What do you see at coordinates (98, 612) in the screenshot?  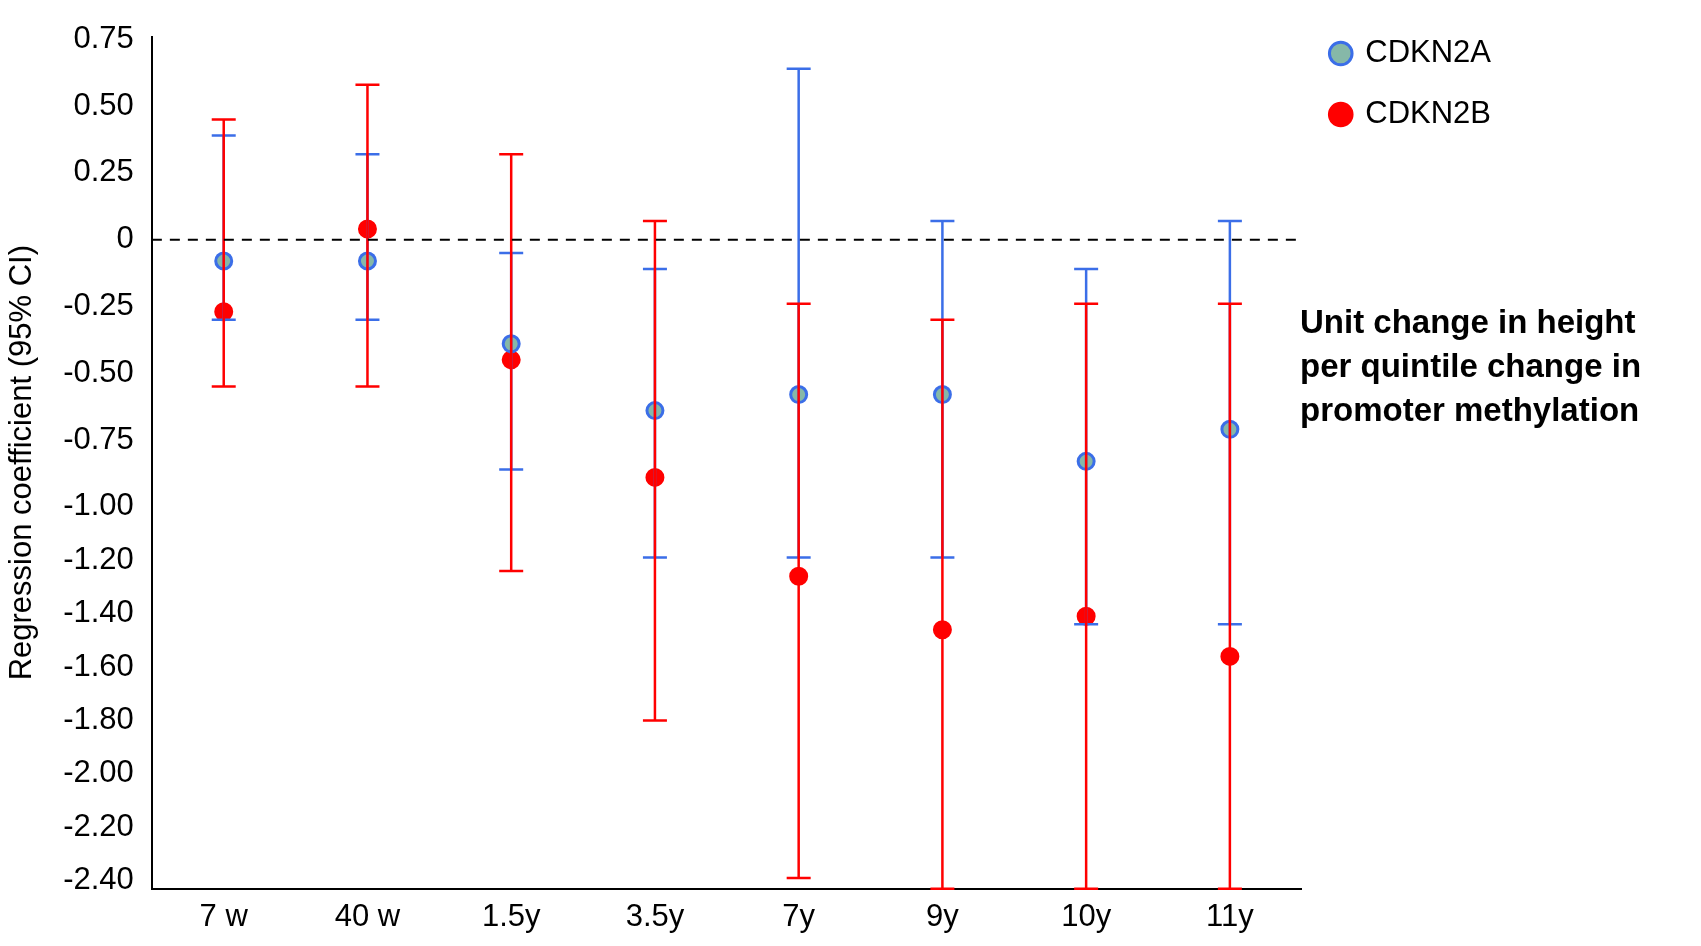 I see `y-tick-label: -1.40` at bounding box center [98, 612].